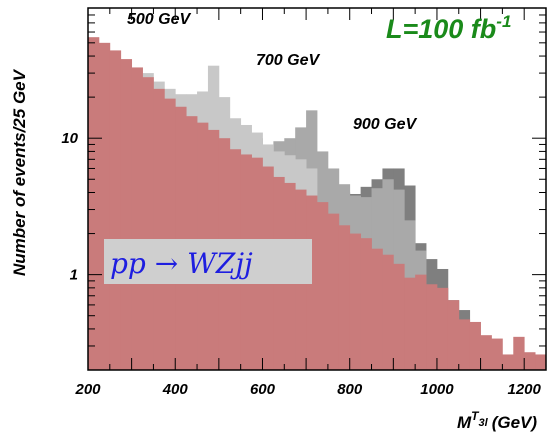 The height and width of the screenshot is (438, 556). Describe the element at coordinates (288, 60) in the screenshot. I see `peak-label-700: 700 GeV` at that location.